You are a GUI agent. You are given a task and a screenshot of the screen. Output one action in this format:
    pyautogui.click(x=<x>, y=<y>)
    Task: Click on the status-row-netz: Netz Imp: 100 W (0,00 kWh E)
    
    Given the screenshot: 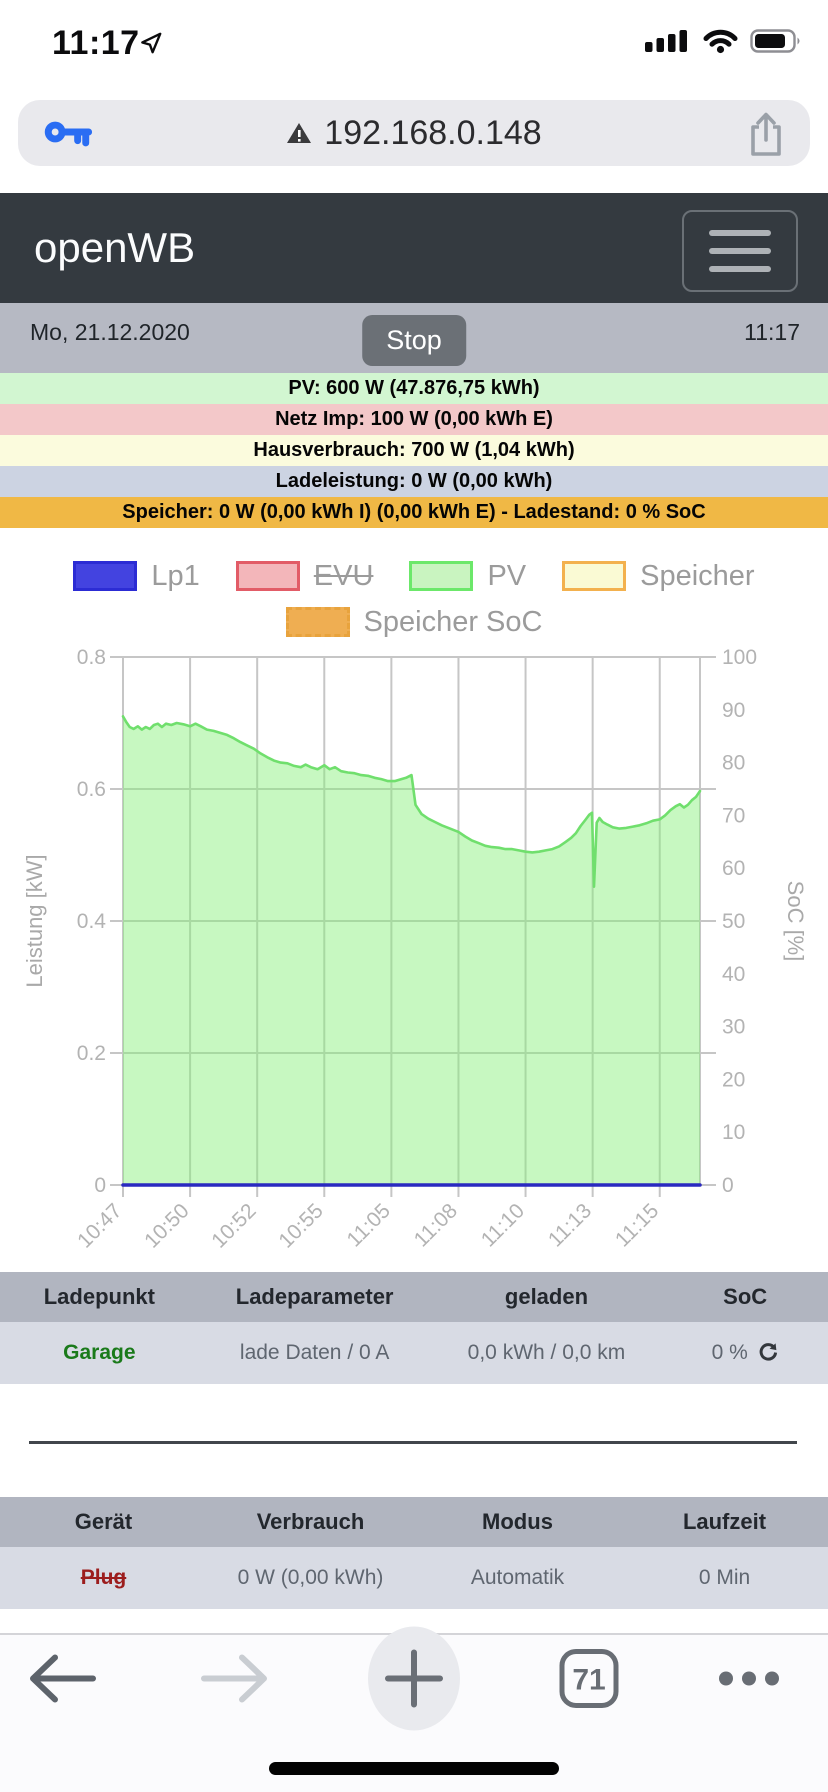 What is the action you would take?
    pyautogui.click(x=414, y=419)
    